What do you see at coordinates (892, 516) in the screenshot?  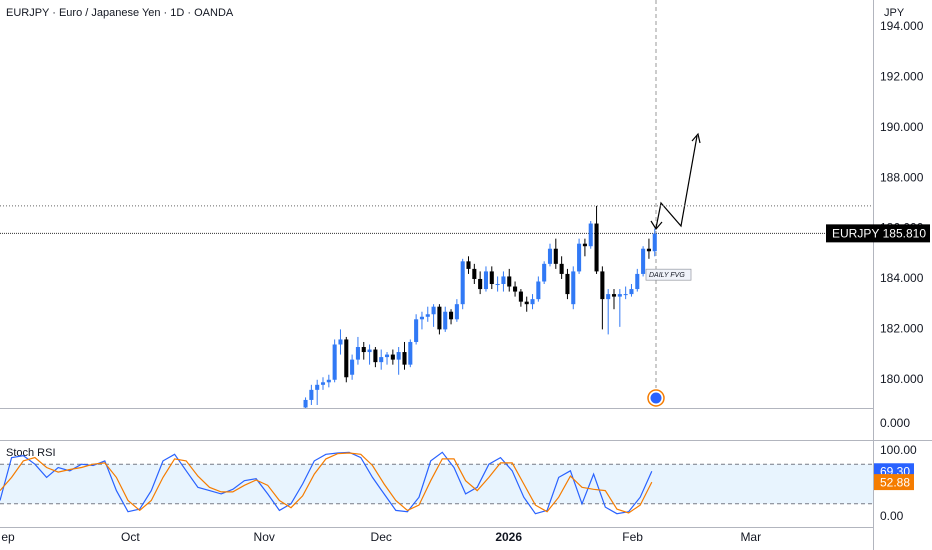 I see `y-tick-label: 0.00` at bounding box center [892, 516].